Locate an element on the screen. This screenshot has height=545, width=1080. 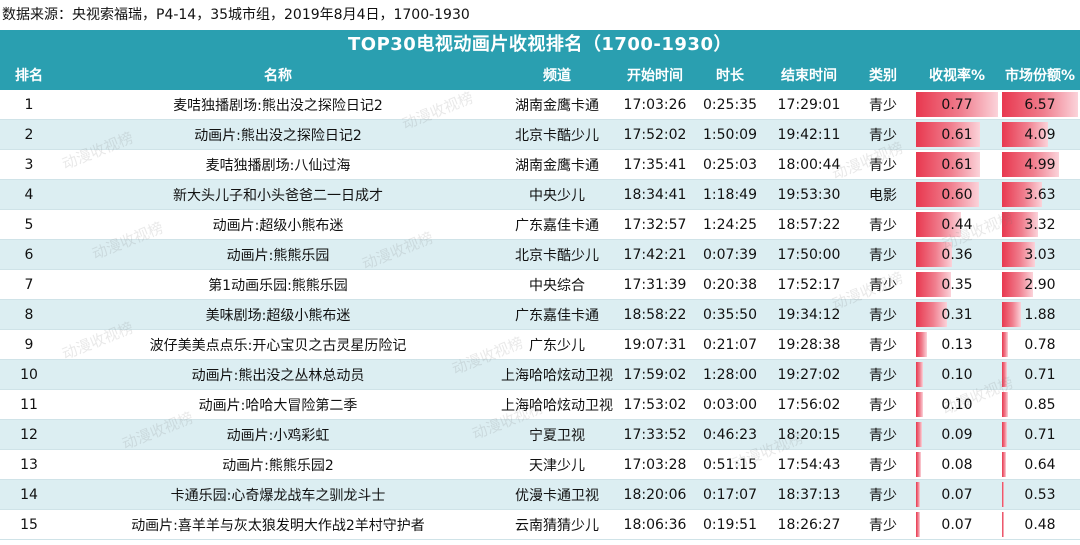
cell-start-time: 17:59:02 is located at coordinates (655, 374).